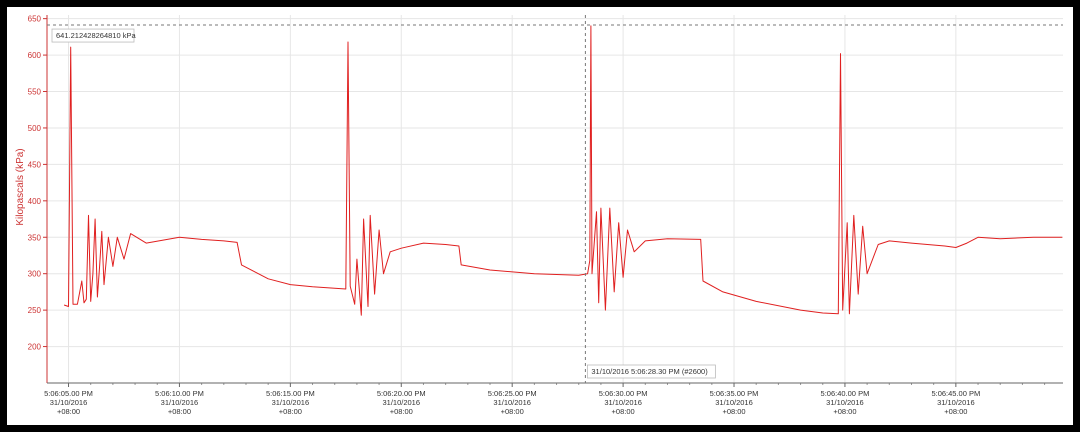 The height and width of the screenshot is (432, 1080). I want to click on y-tick-label: 350, so click(35, 237).